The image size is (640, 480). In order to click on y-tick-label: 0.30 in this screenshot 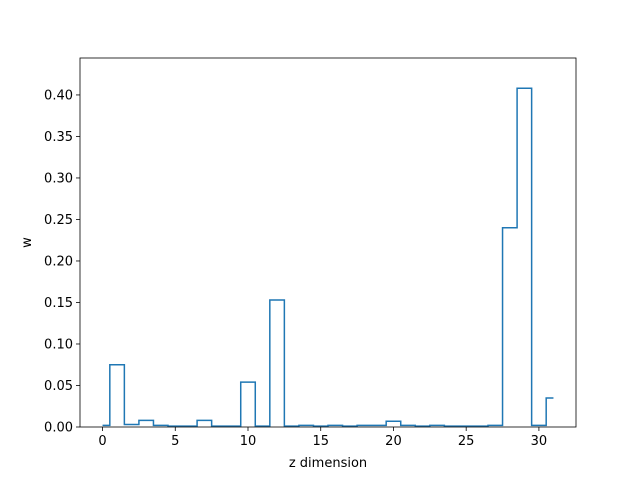, I will do `click(58, 178)`.